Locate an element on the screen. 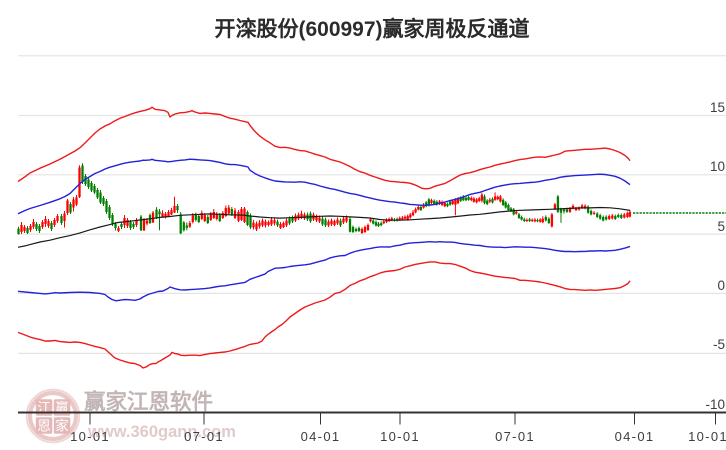 This screenshot has height=450, width=726. svg-text: 恩 is located at coordinates (44, 425).